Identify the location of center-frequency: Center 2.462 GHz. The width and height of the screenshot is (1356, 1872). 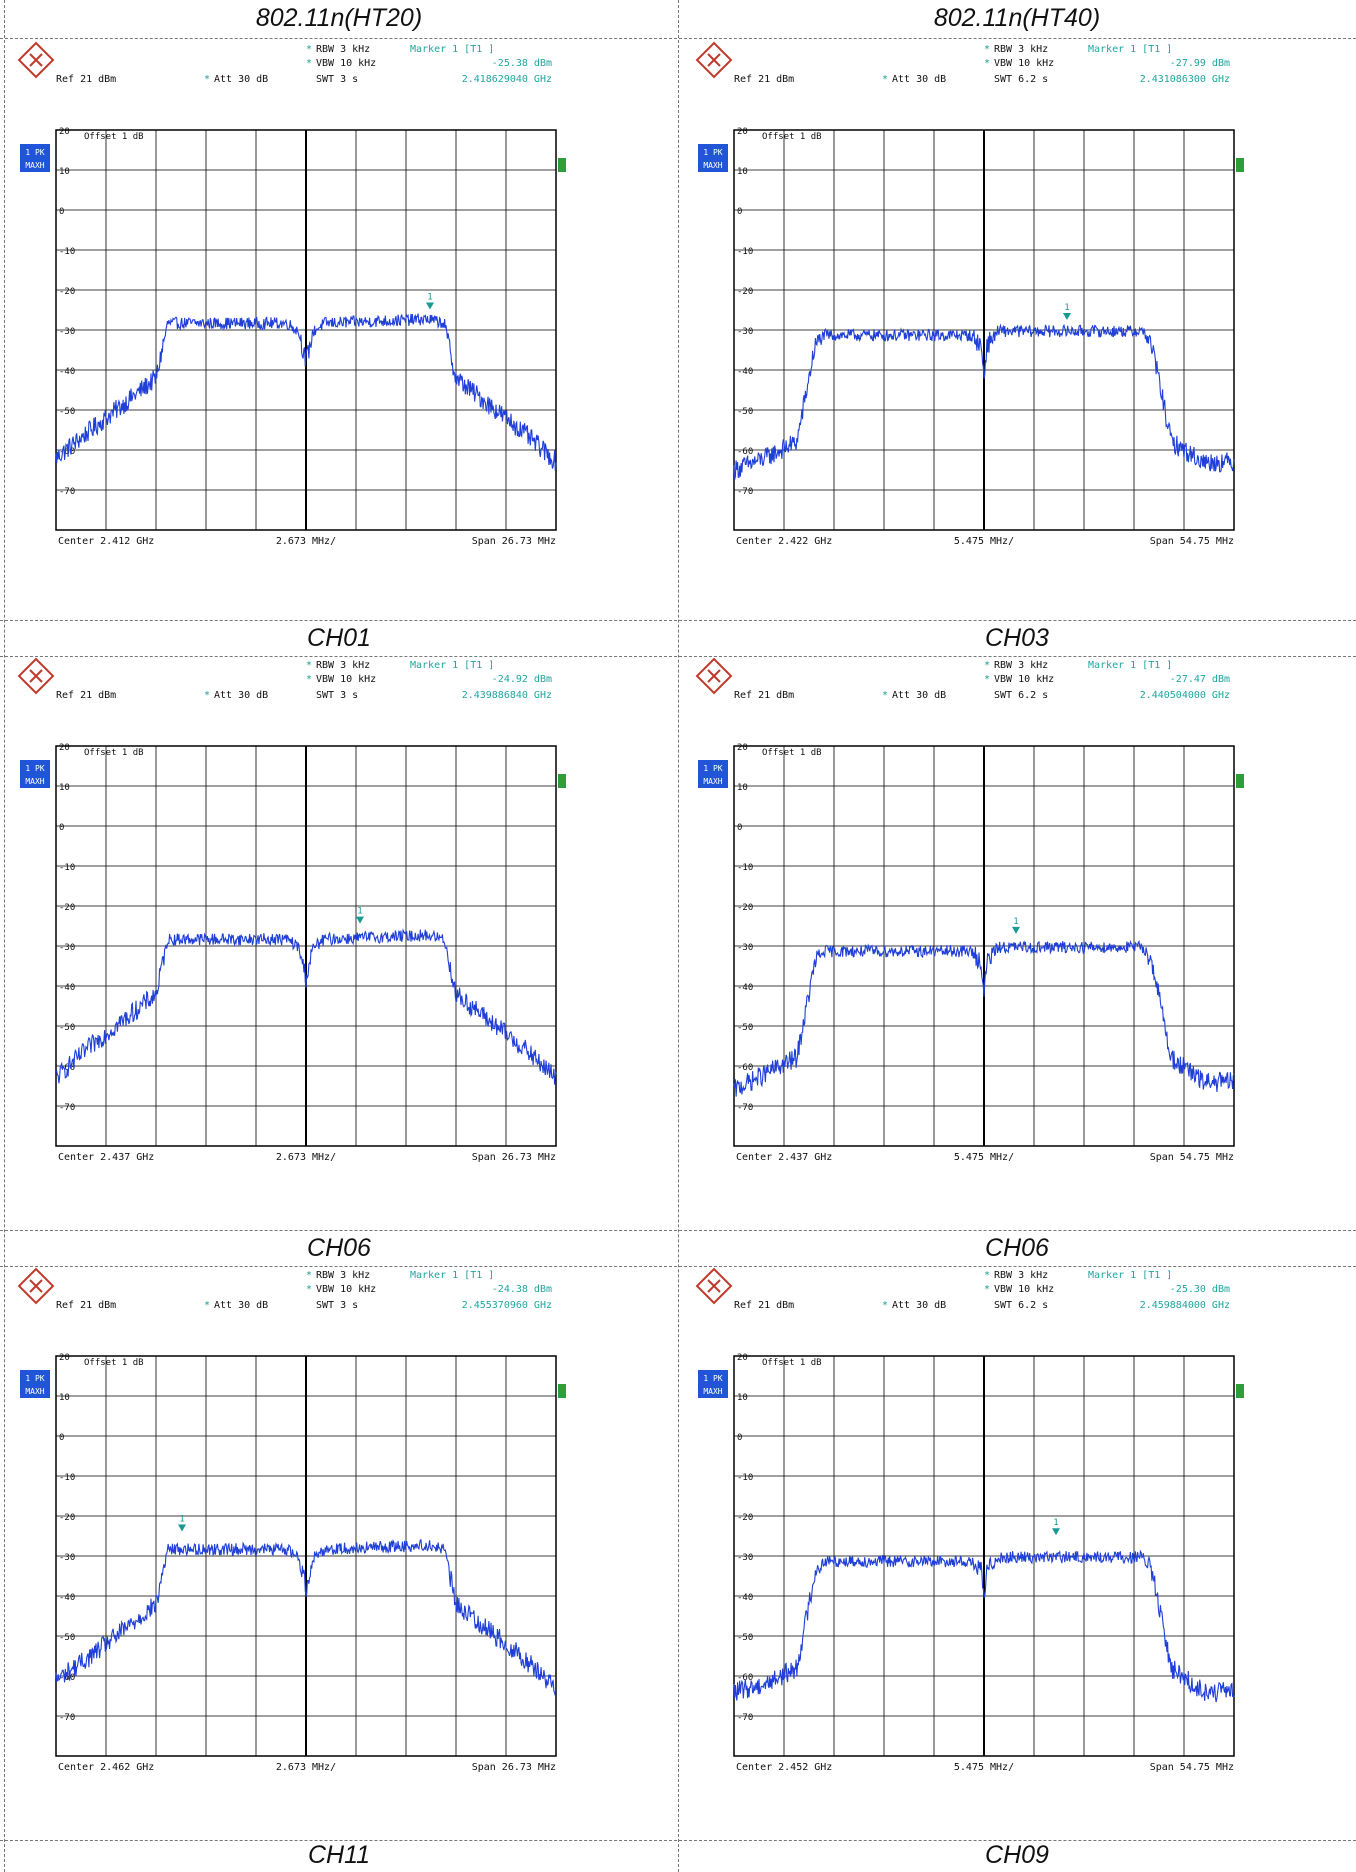
(106, 1767).